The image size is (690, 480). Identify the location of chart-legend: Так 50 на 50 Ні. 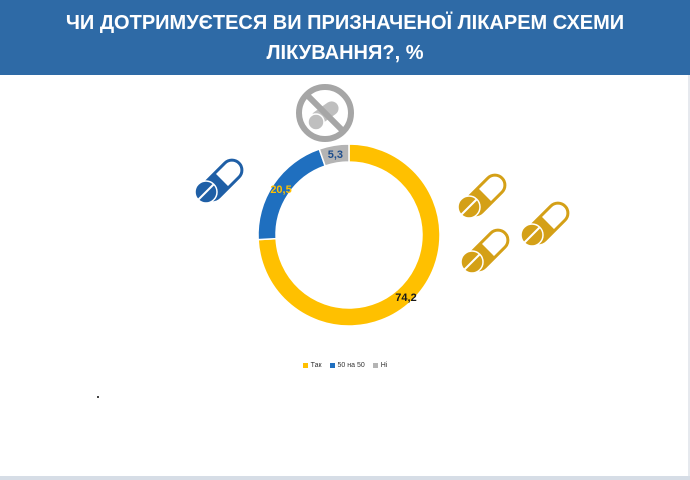
(345, 365).